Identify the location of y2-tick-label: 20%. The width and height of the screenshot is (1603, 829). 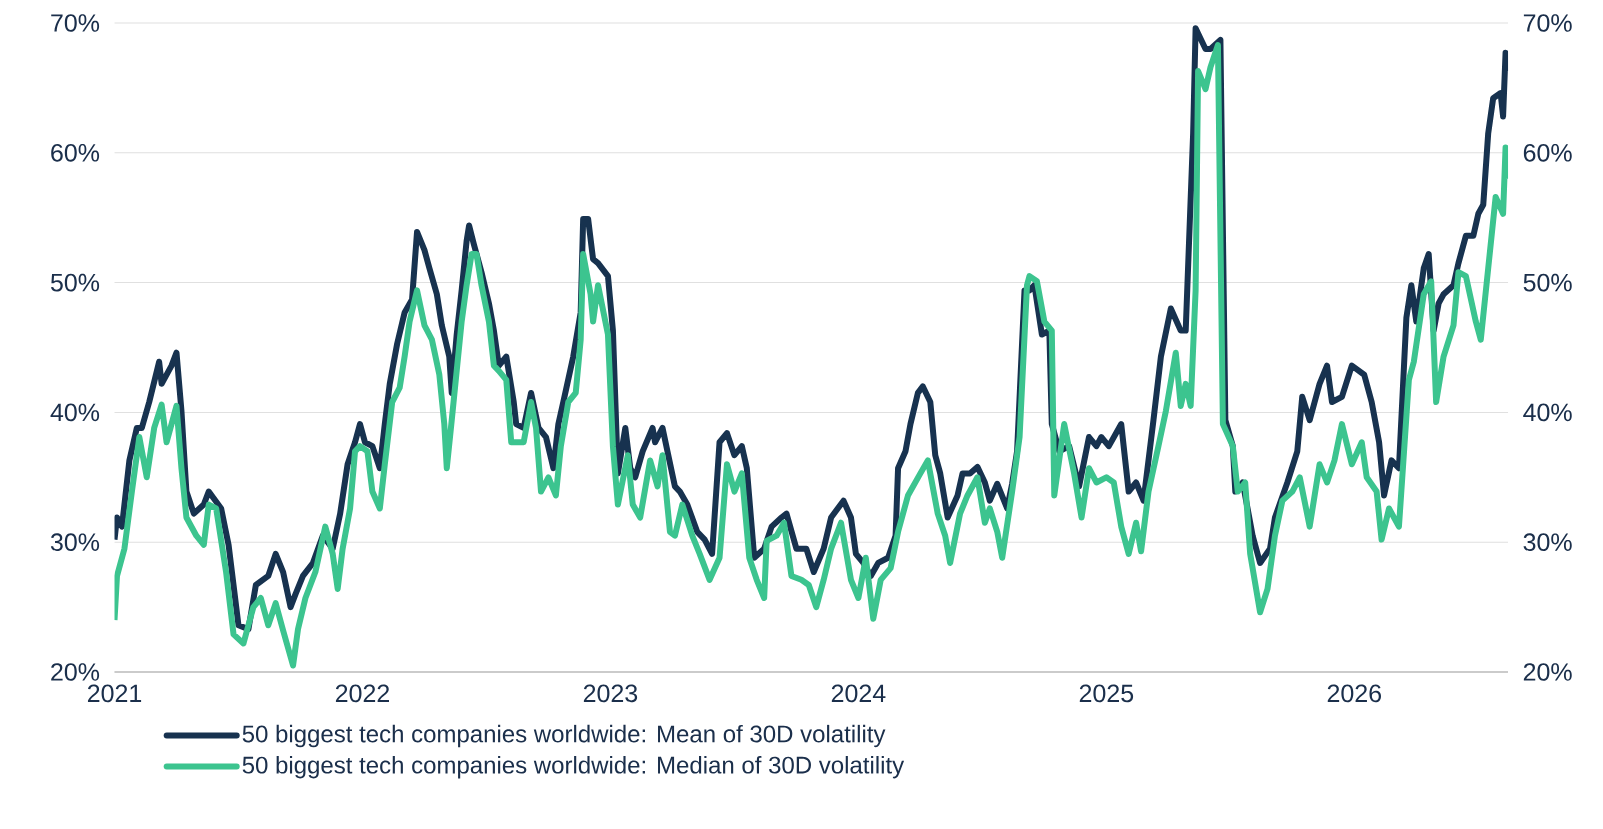
(1547, 672).